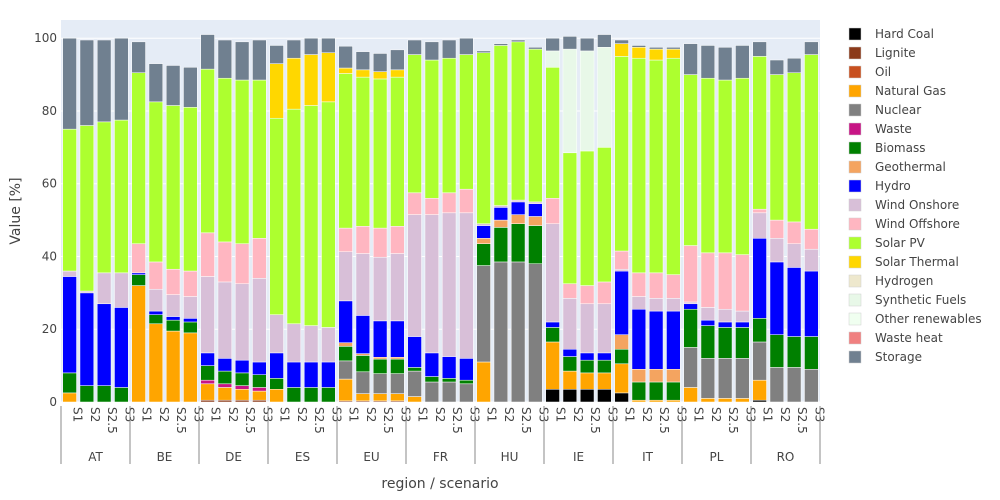 This screenshot has height=500, width=1000. What do you see at coordinates (578, 457) in the screenshot?
I see `x-tick-region-label: IE` at bounding box center [578, 457].